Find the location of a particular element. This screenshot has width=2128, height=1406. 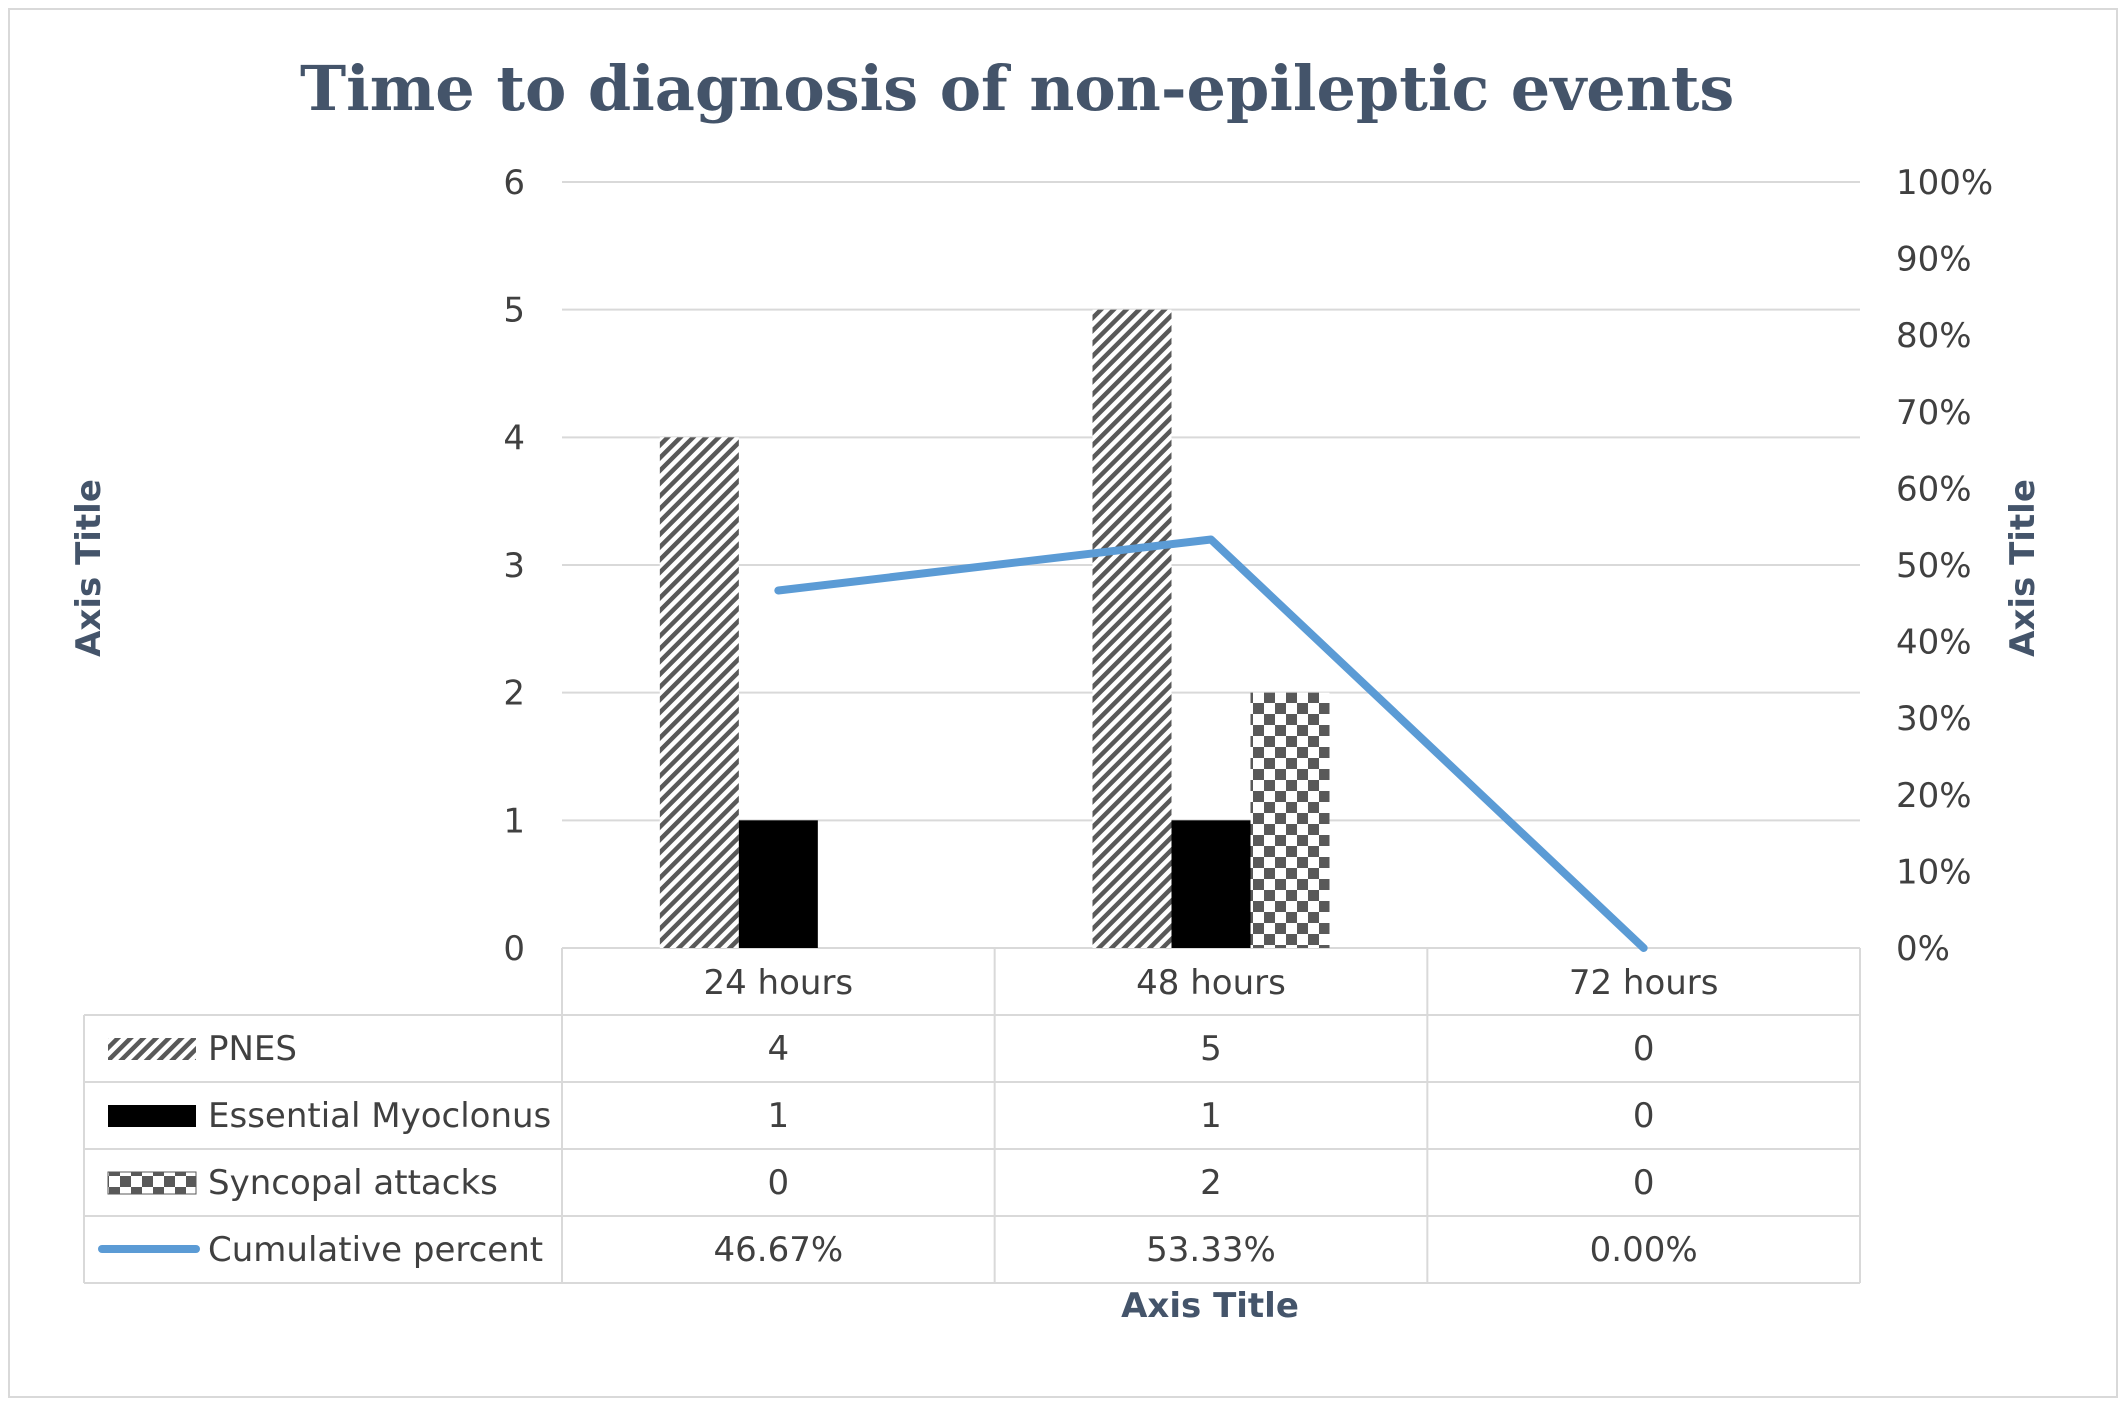

table-category-label: 72 hours is located at coordinates (1644, 983).